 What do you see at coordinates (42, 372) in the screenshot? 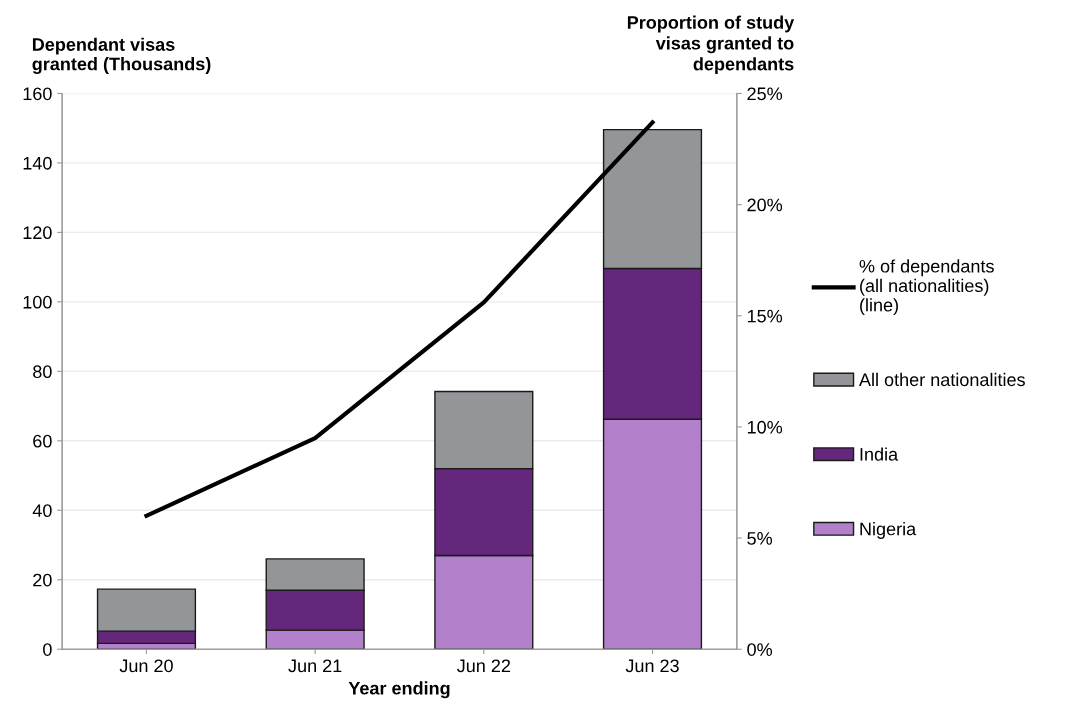
I see `y-tick-label: 80` at bounding box center [42, 372].